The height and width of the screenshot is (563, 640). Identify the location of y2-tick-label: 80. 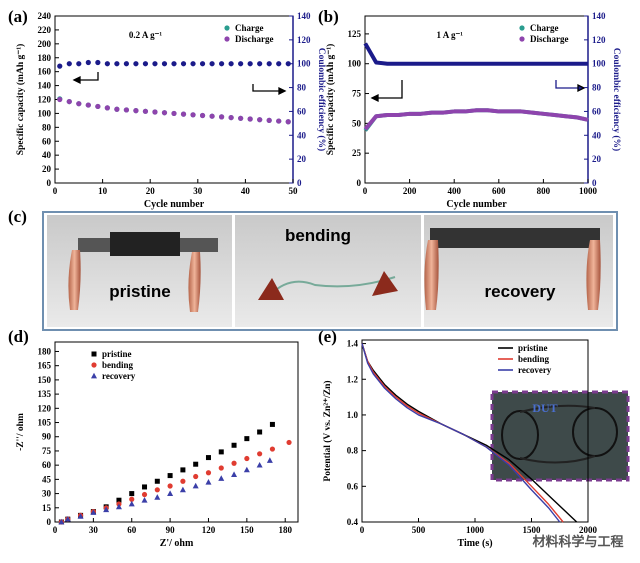
(597, 88).